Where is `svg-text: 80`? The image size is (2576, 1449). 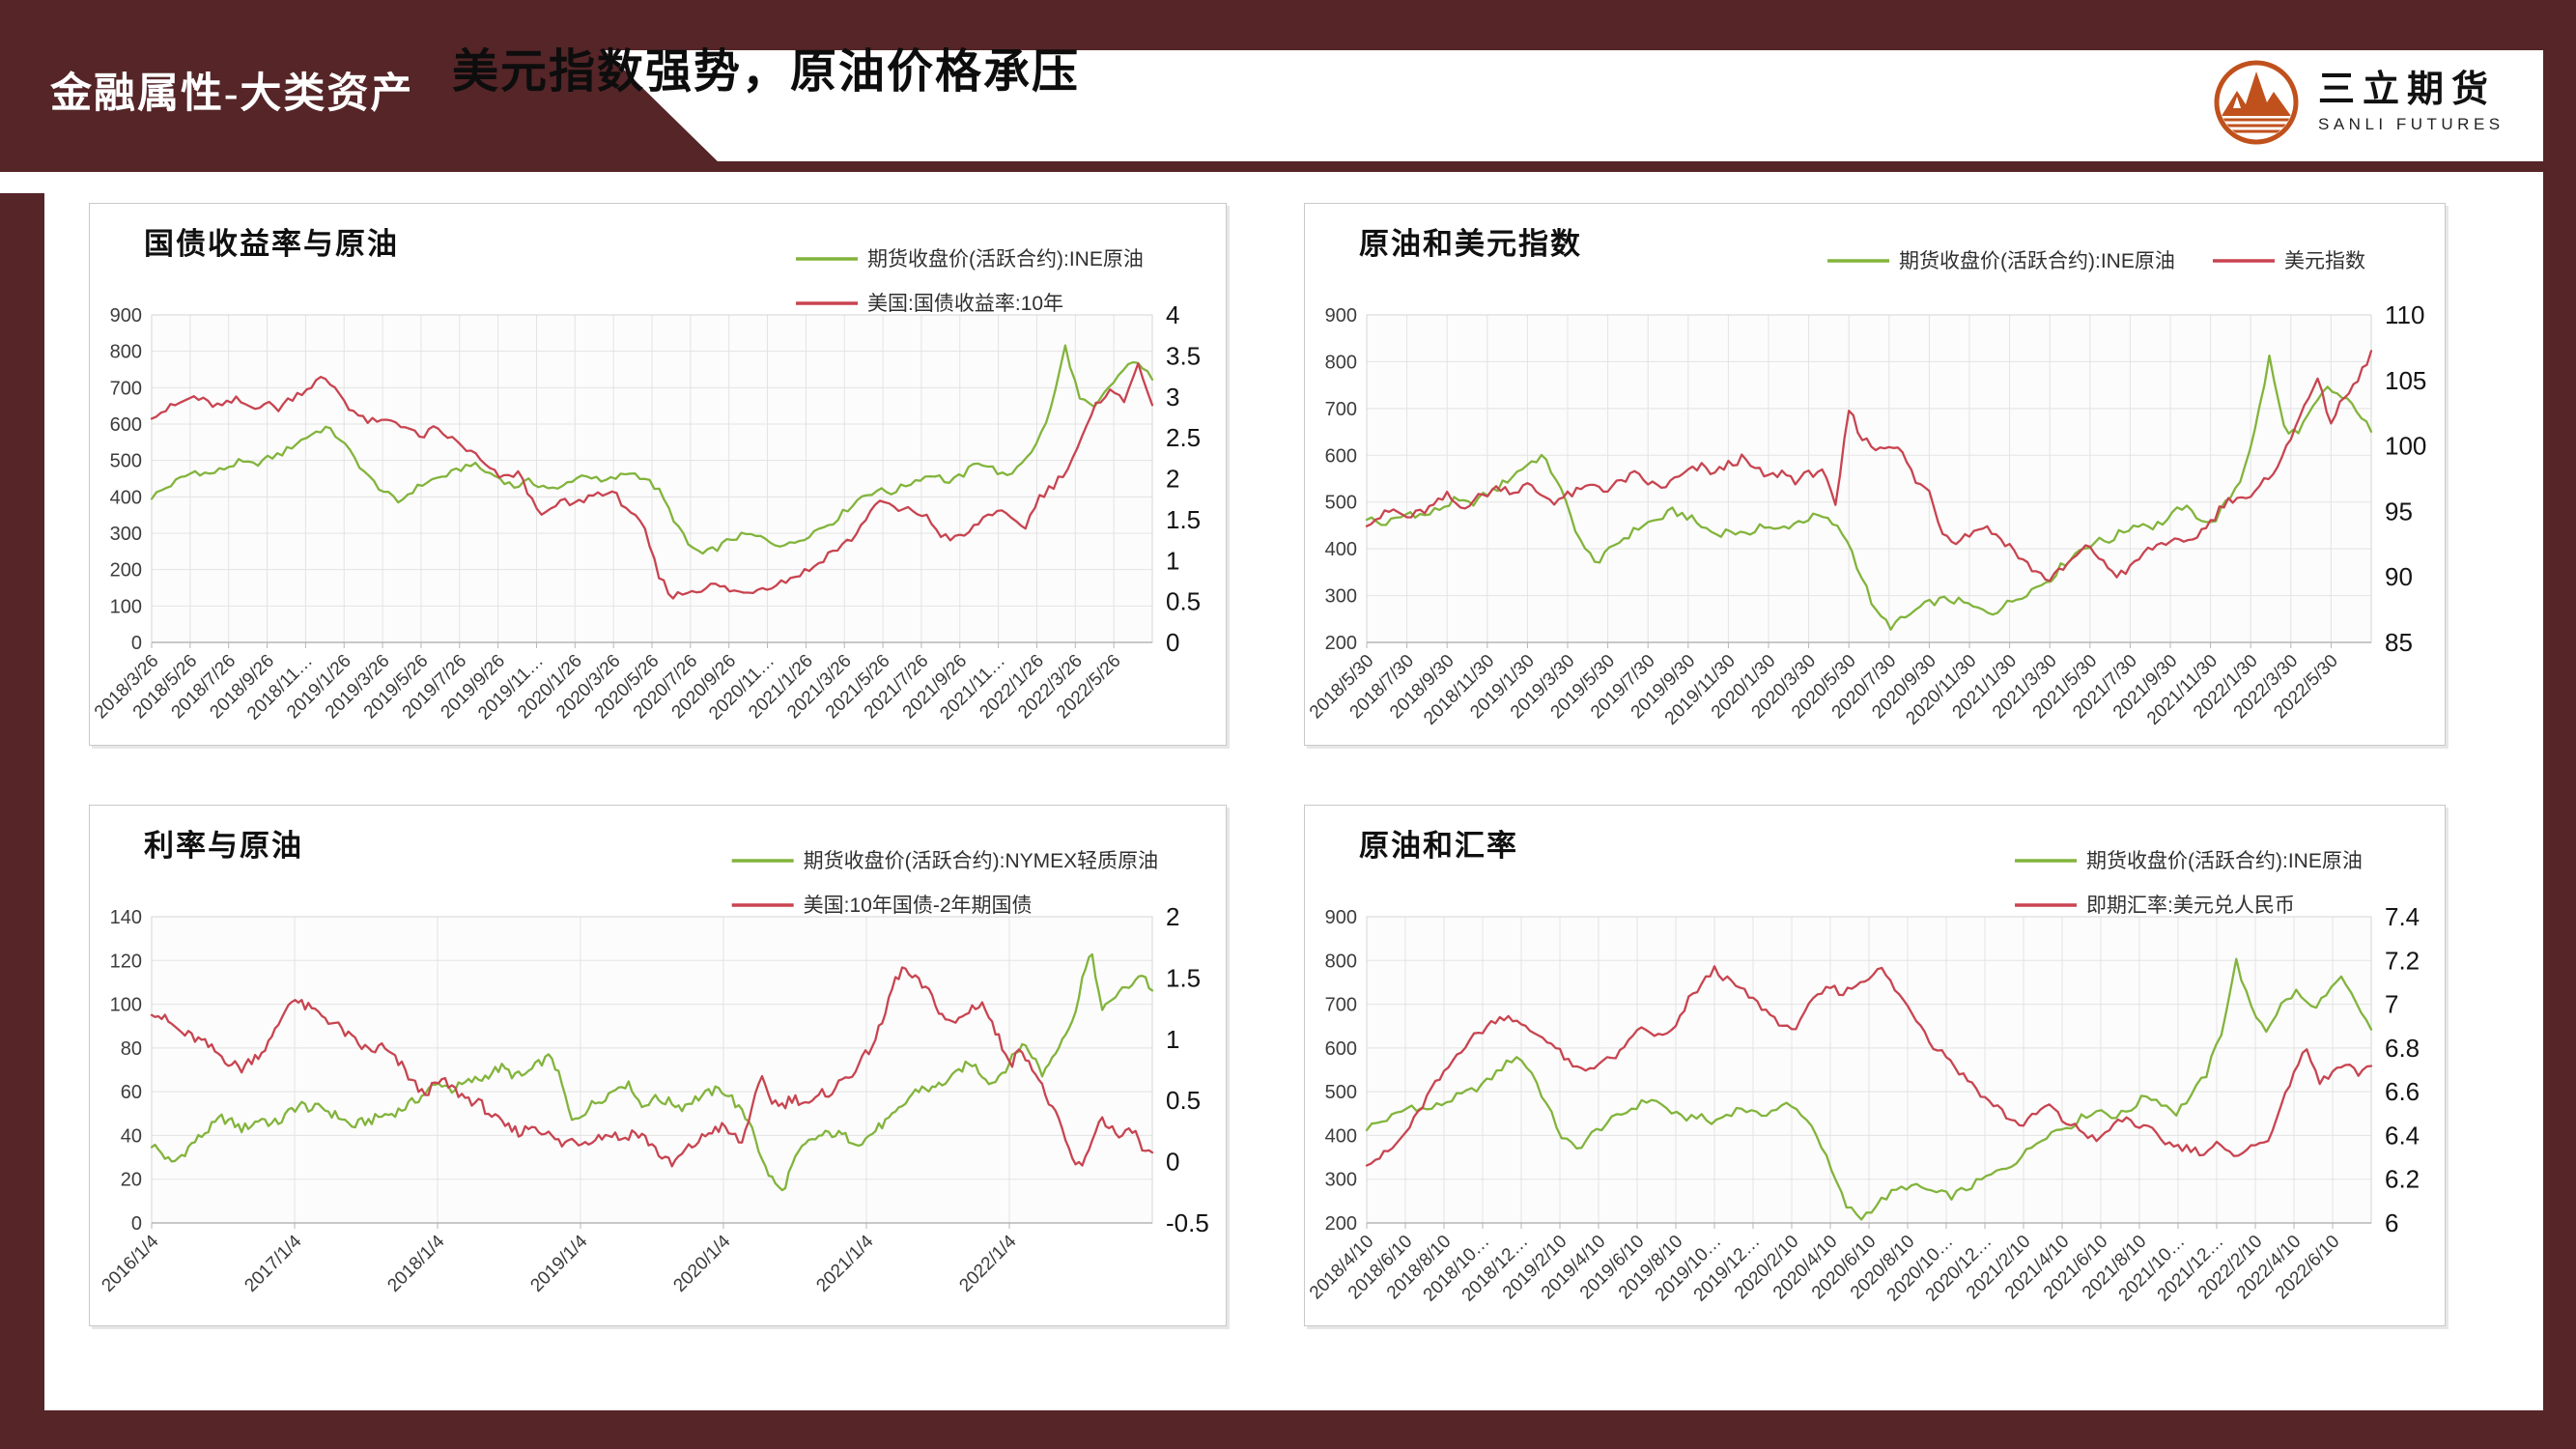 svg-text: 80 is located at coordinates (131, 1049).